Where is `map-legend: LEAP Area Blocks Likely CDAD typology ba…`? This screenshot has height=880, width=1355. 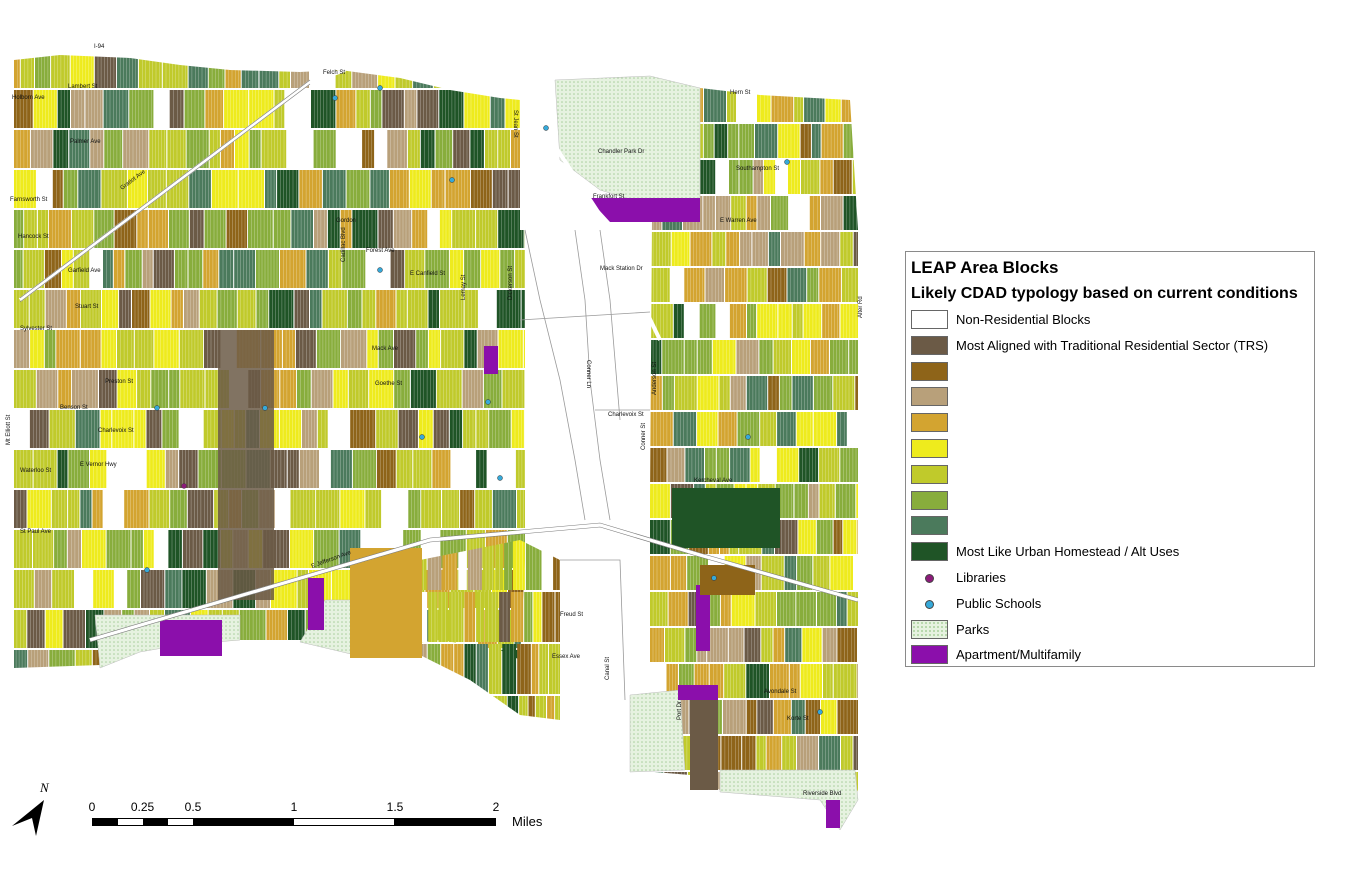 map-legend: LEAP Area Blocks Likely CDAD typology ba… is located at coordinates (1110, 459).